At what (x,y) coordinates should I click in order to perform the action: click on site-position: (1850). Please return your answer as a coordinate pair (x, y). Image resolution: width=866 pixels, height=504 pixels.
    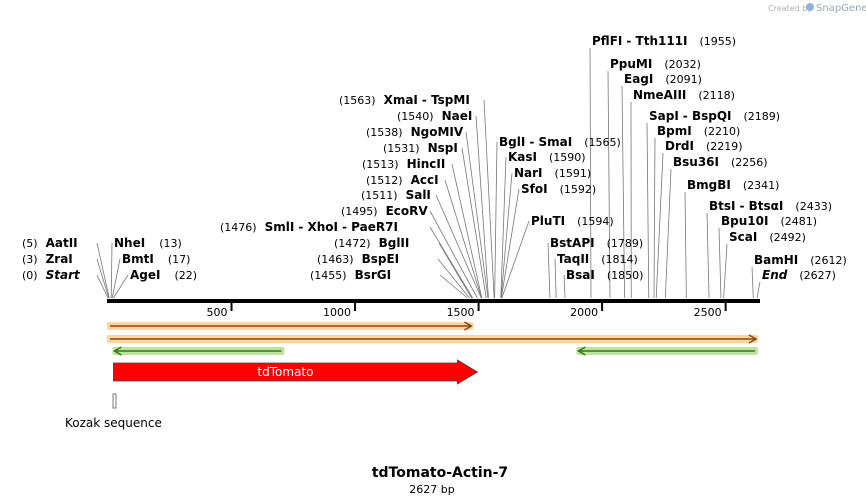
    Looking at the image, I should click on (625, 275).